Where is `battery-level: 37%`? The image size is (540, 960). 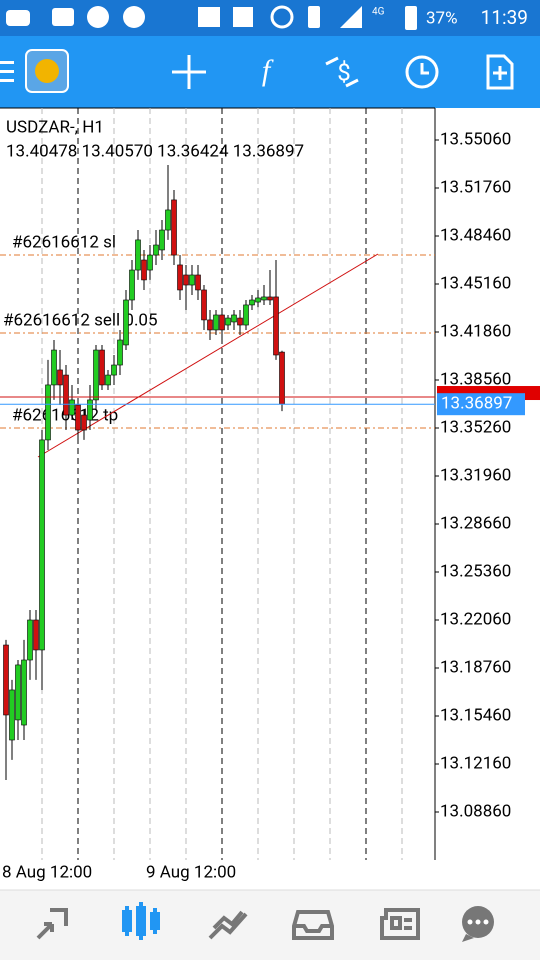
battery-level: 37% is located at coordinates (442, 18).